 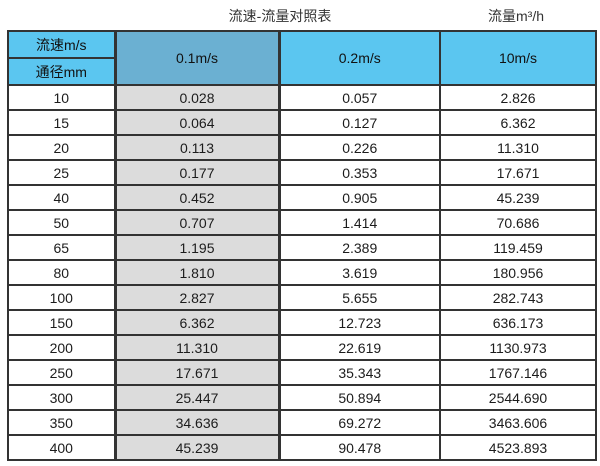 What do you see at coordinates (359, 222) in the screenshot?
I see `flow-value-cell: 1.414` at bounding box center [359, 222].